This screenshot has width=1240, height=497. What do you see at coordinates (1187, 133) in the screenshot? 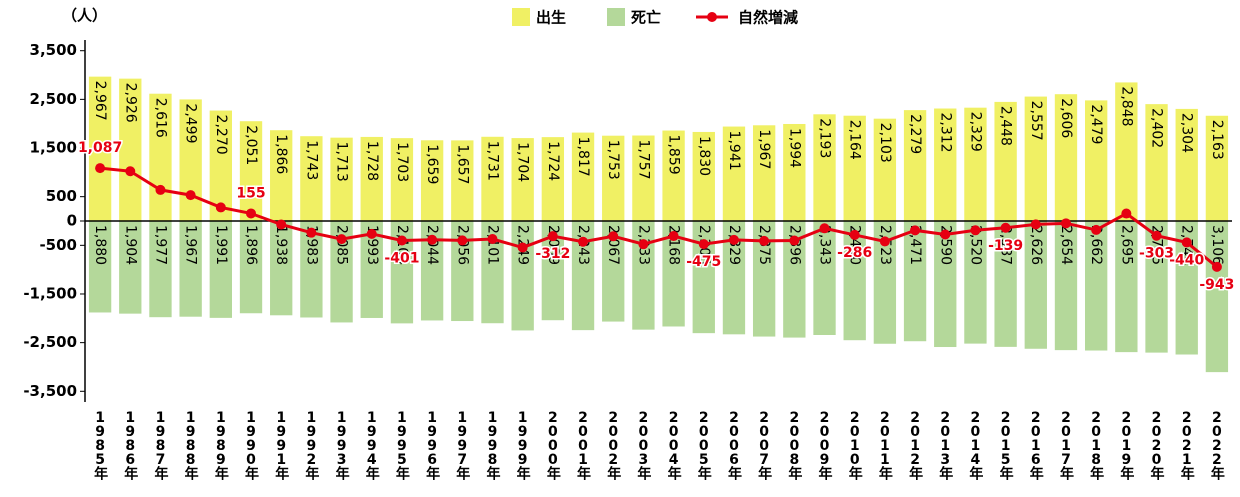
I see `bar-value-label: 2,304` at bounding box center [1187, 133].